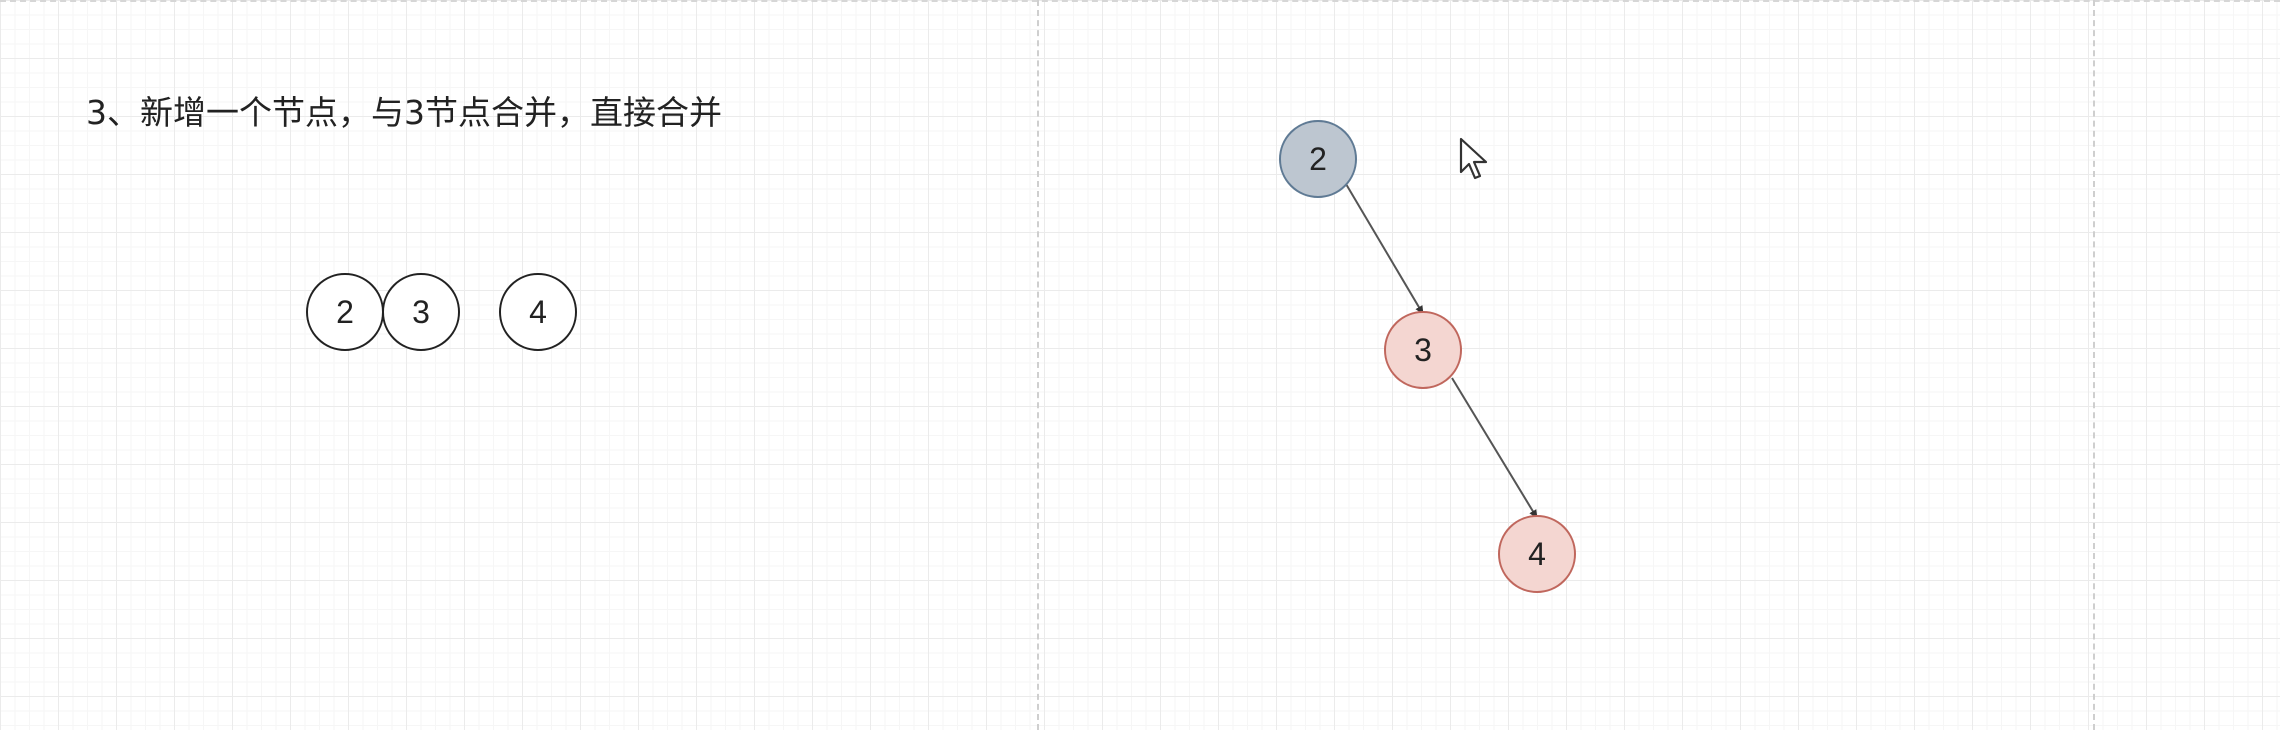 The width and height of the screenshot is (2280, 730). What do you see at coordinates (2094, 365) in the screenshot?
I see `page-divider-right` at bounding box center [2094, 365].